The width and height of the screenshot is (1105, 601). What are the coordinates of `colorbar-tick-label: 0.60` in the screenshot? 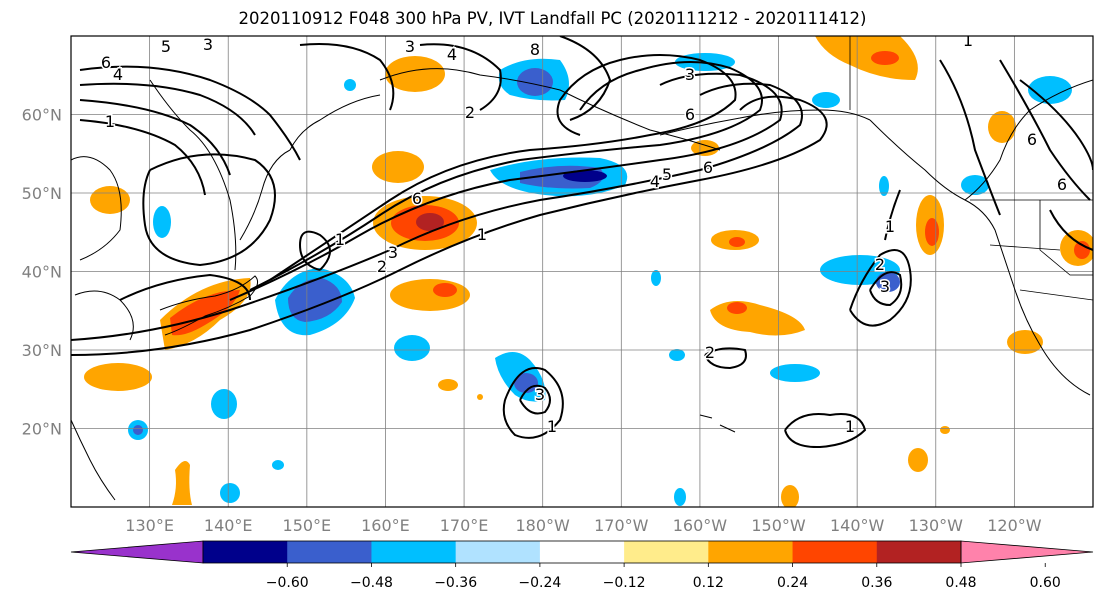 It's located at (1045, 583).